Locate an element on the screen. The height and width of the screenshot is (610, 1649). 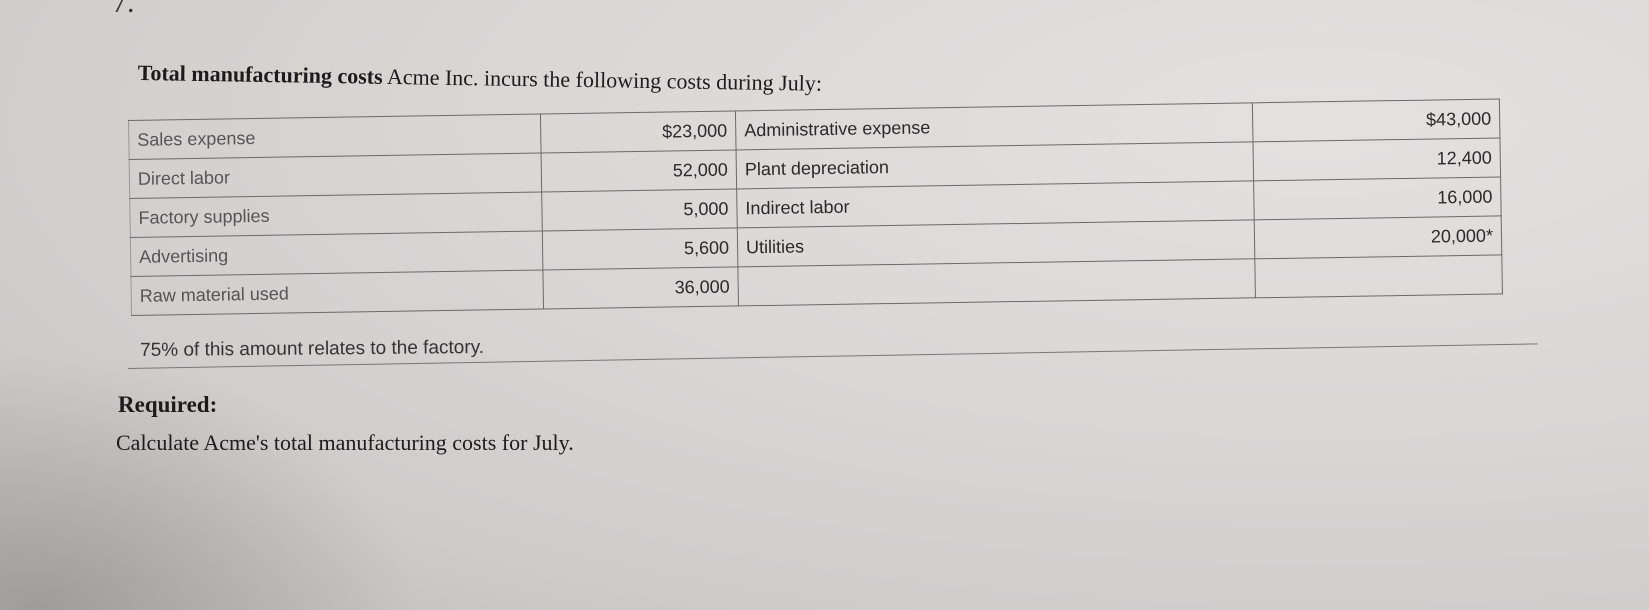
cost-label is located at coordinates (996, 282).